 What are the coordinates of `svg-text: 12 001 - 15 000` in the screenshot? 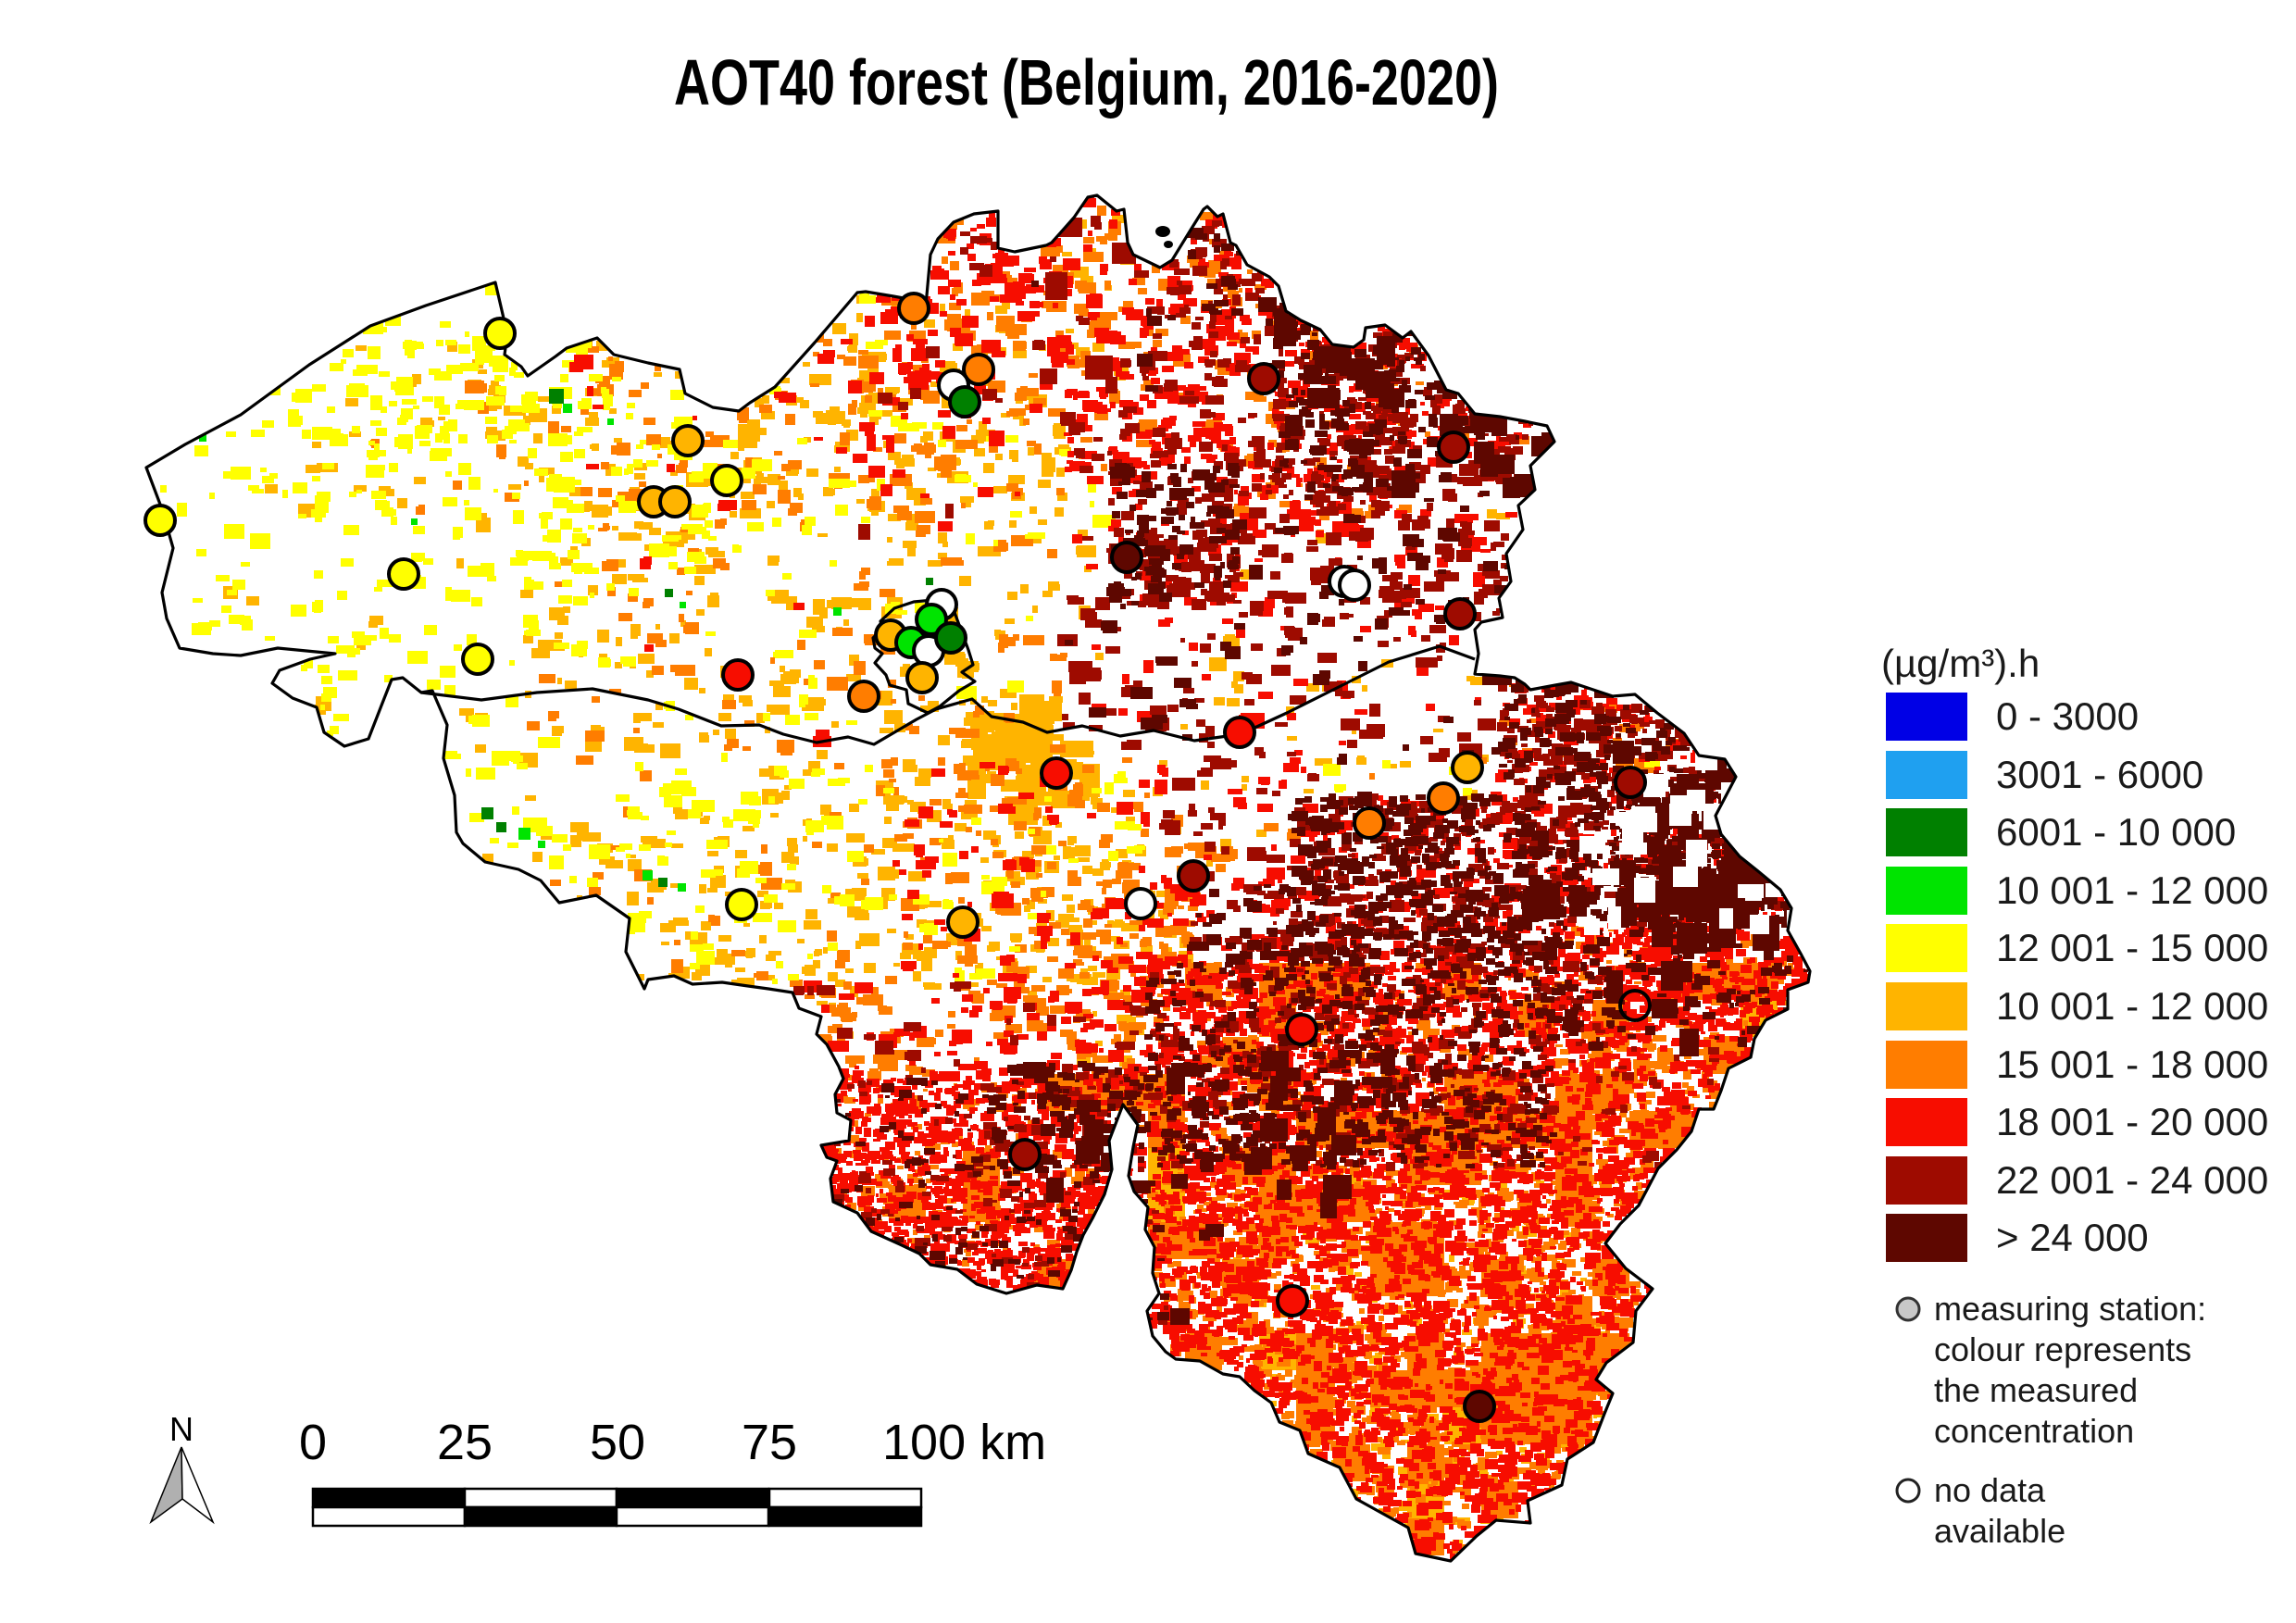 It's located at (2132, 948).